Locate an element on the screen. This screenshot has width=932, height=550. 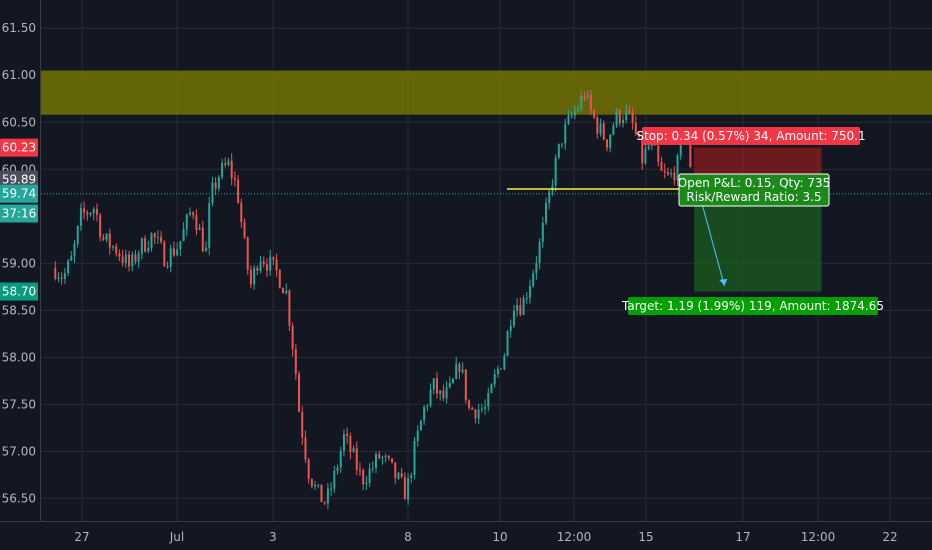
pnl-label: Open P&L: 0.15, Qty: 735 is located at coordinates (754, 183).